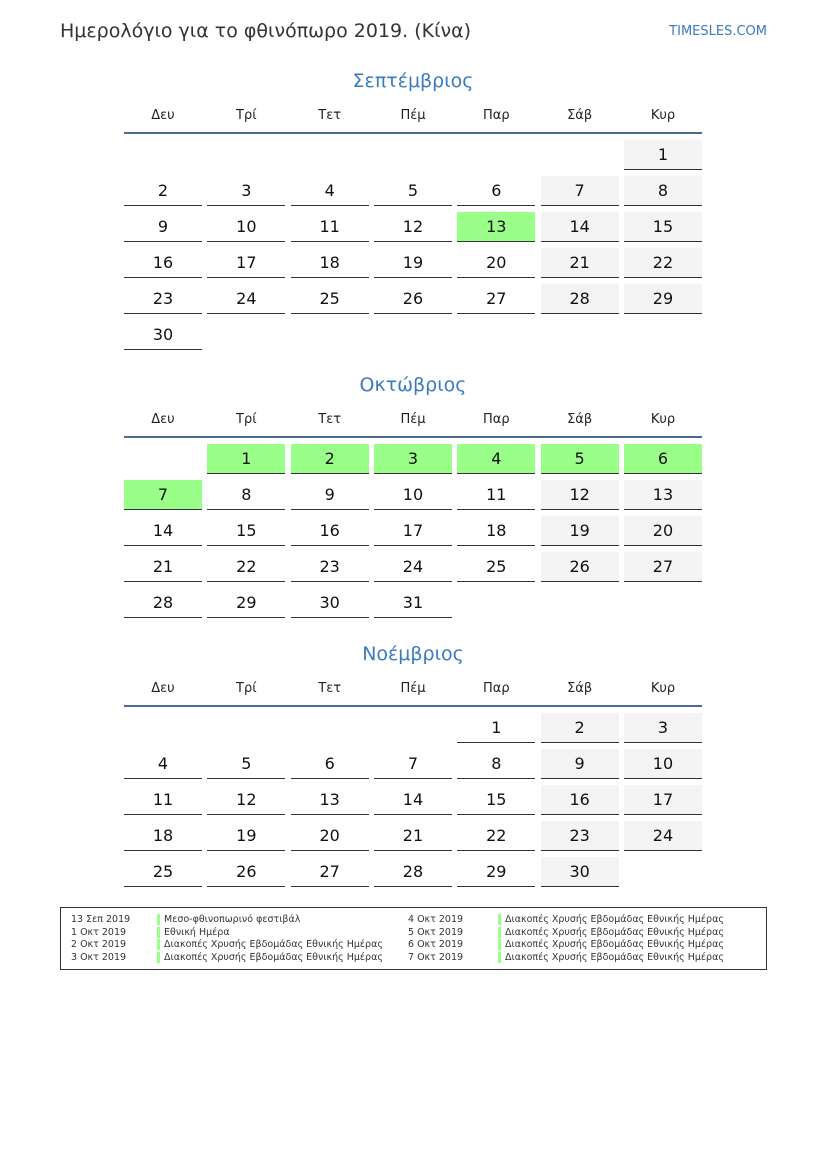 The width and height of the screenshot is (827, 1169). Describe the element at coordinates (413, 115) in the screenshot. I see `weekday-label: Πέμ` at that location.